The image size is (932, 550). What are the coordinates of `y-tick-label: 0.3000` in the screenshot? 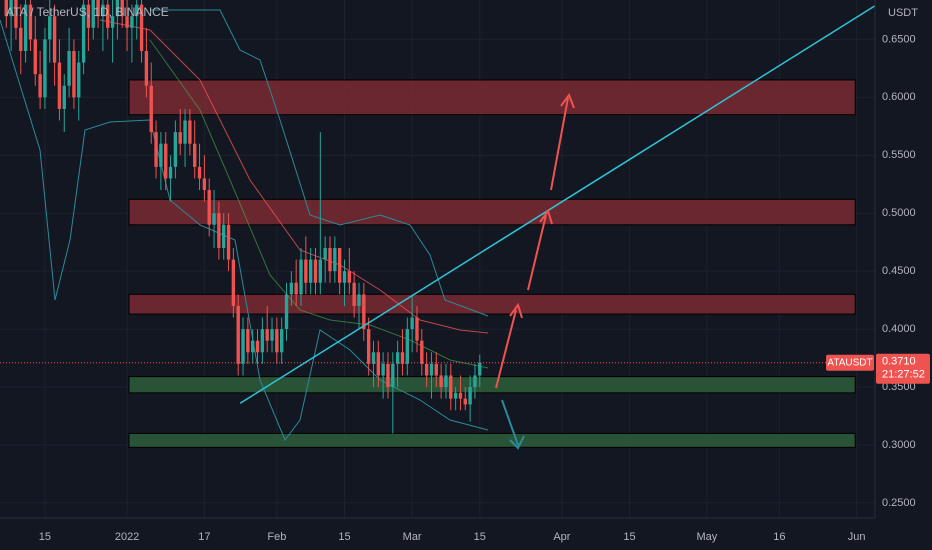 It's located at (899, 445).